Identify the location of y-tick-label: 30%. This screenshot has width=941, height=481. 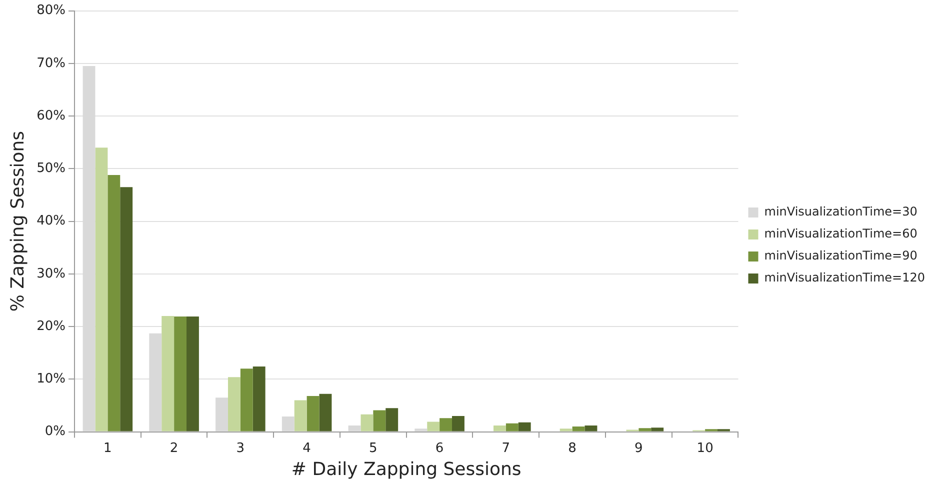
(51, 274).